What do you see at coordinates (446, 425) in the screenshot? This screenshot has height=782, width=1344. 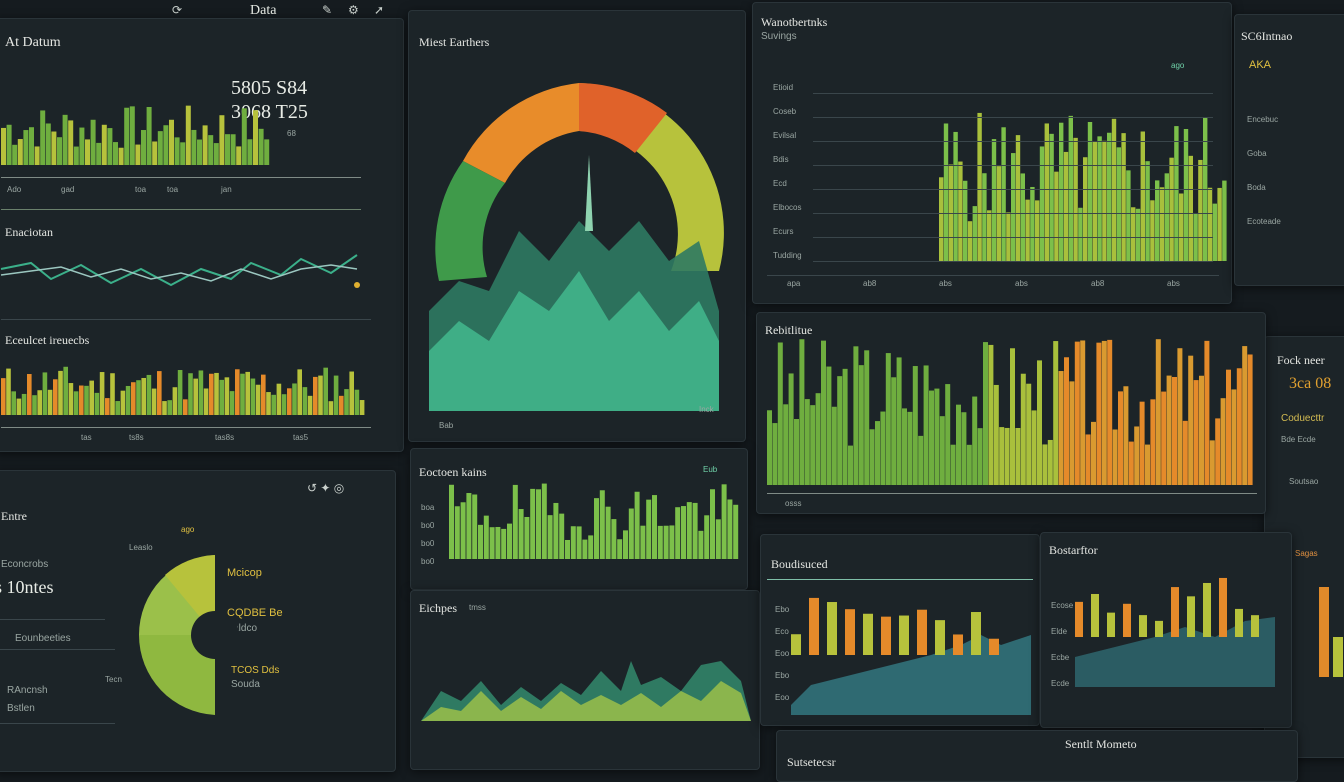 I see `gauge-foot-left: Bab` at bounding box center [446, 425].